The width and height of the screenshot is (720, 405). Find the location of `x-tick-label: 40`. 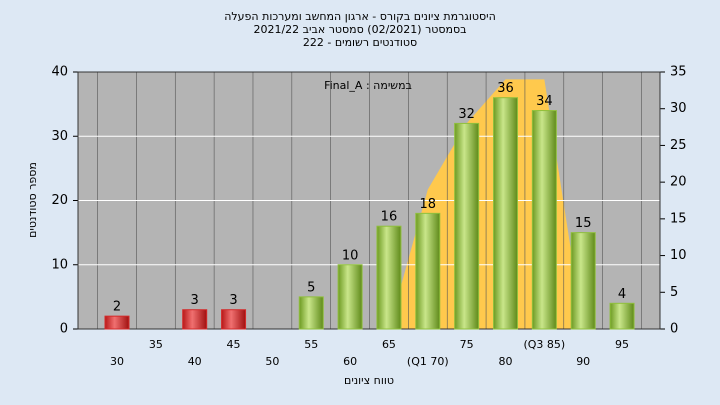

x-tick-label: 40 is located at coordinates (195, 361).